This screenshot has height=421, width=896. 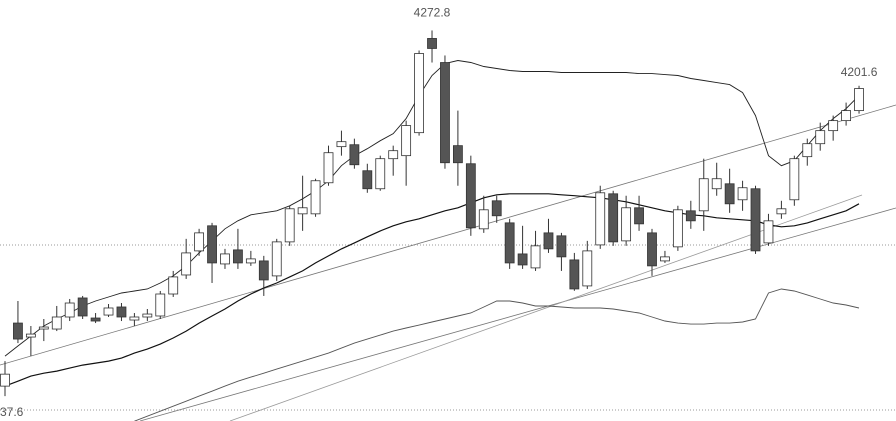 I want to click on low-label: 3937.6, so click(x=12, y=412).